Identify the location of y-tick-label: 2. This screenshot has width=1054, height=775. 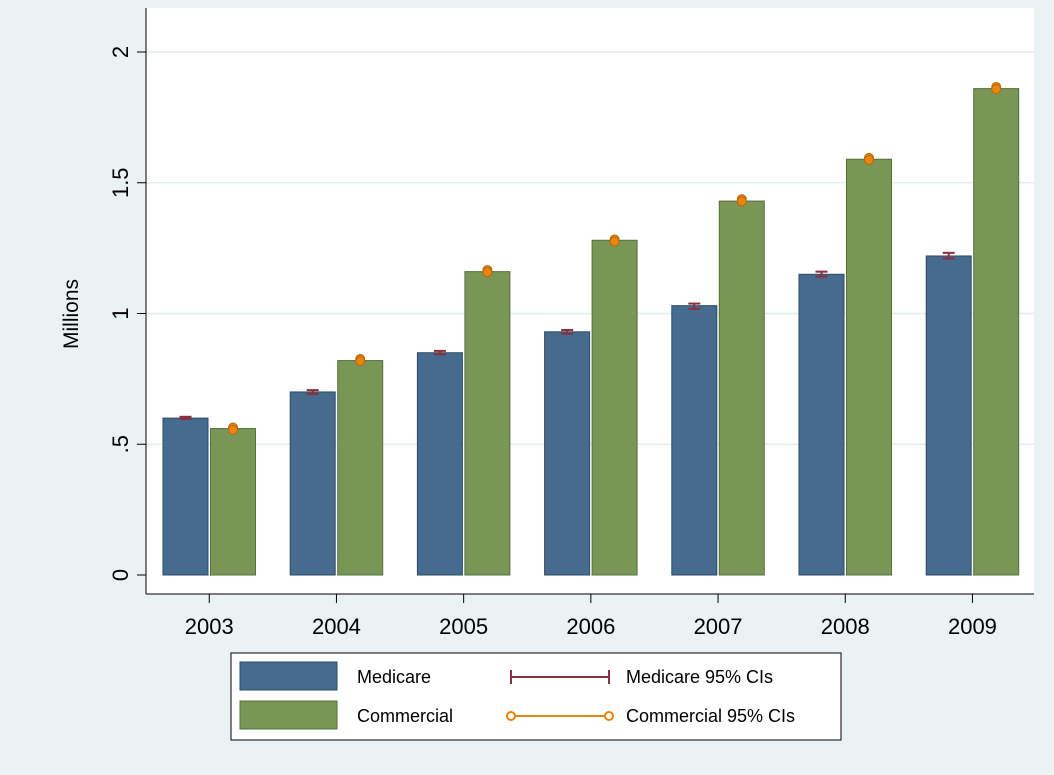
(120, 52).